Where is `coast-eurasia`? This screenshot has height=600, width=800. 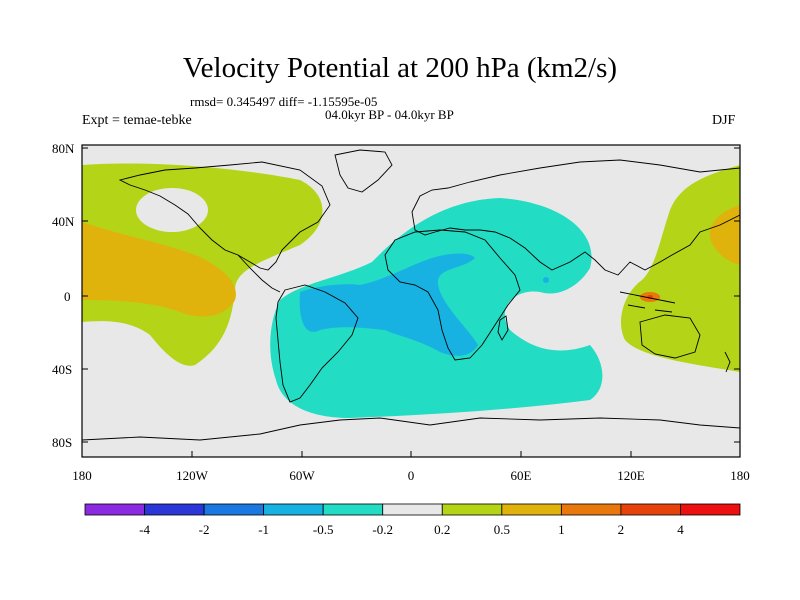 coast-eurasia is located at coordinates (575, 217).